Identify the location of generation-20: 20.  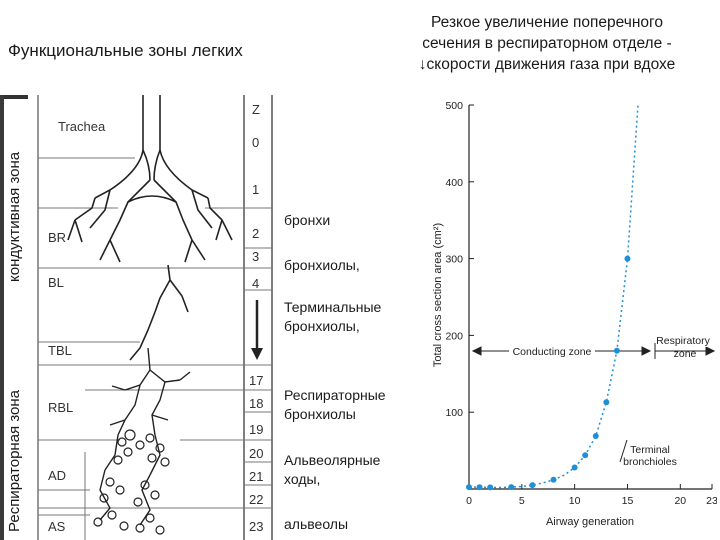
(256, 453).